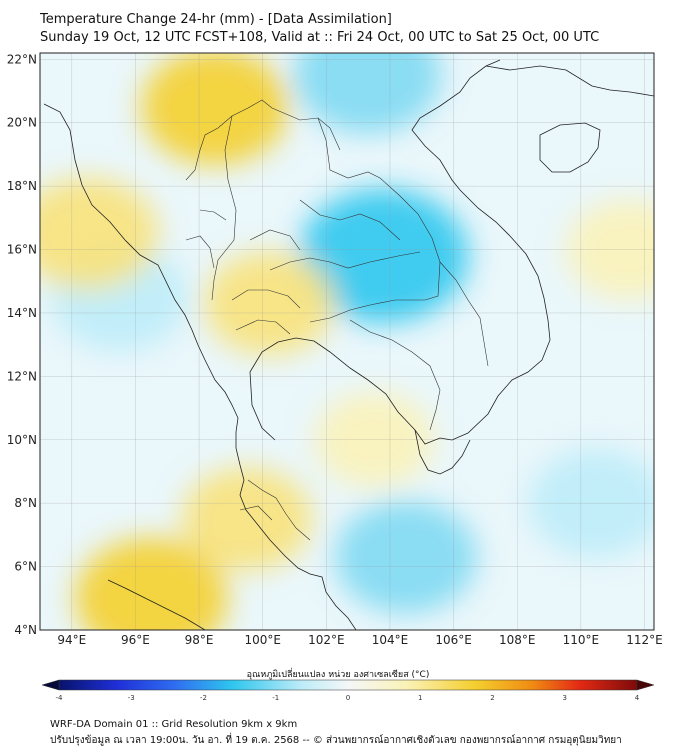 The image size is (676, 756). I want to click on lon-tick-label: 100°E, so click(262, 640).